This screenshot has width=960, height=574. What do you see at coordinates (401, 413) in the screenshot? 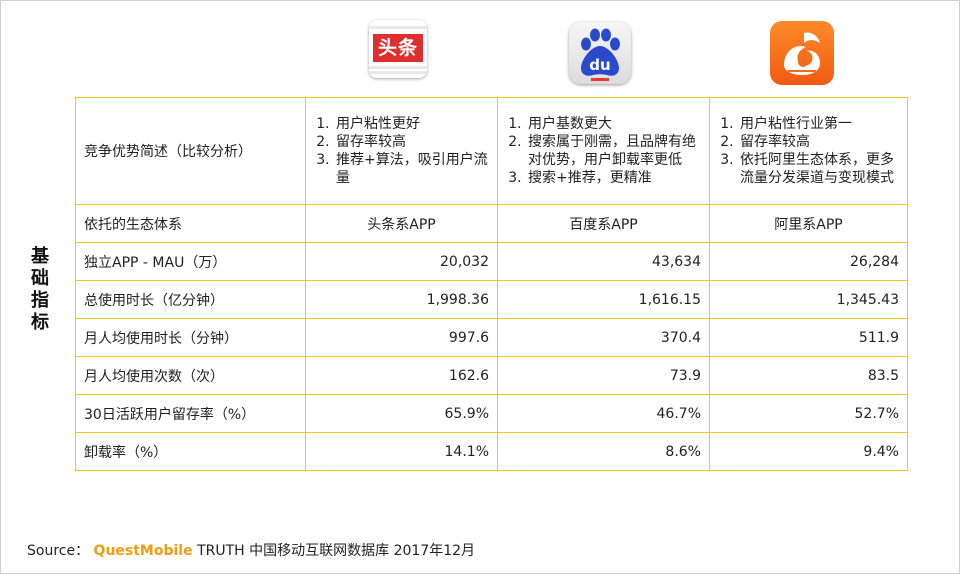
I see `toutiao-cell: 65.9%` at bounding box center [401, 413].